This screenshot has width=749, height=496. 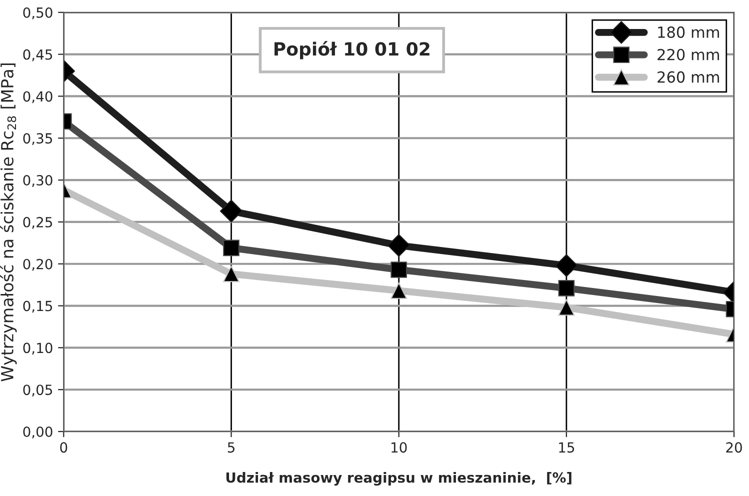 I want to click on y-tick-label: 0,15, so click(x=37, y=306).